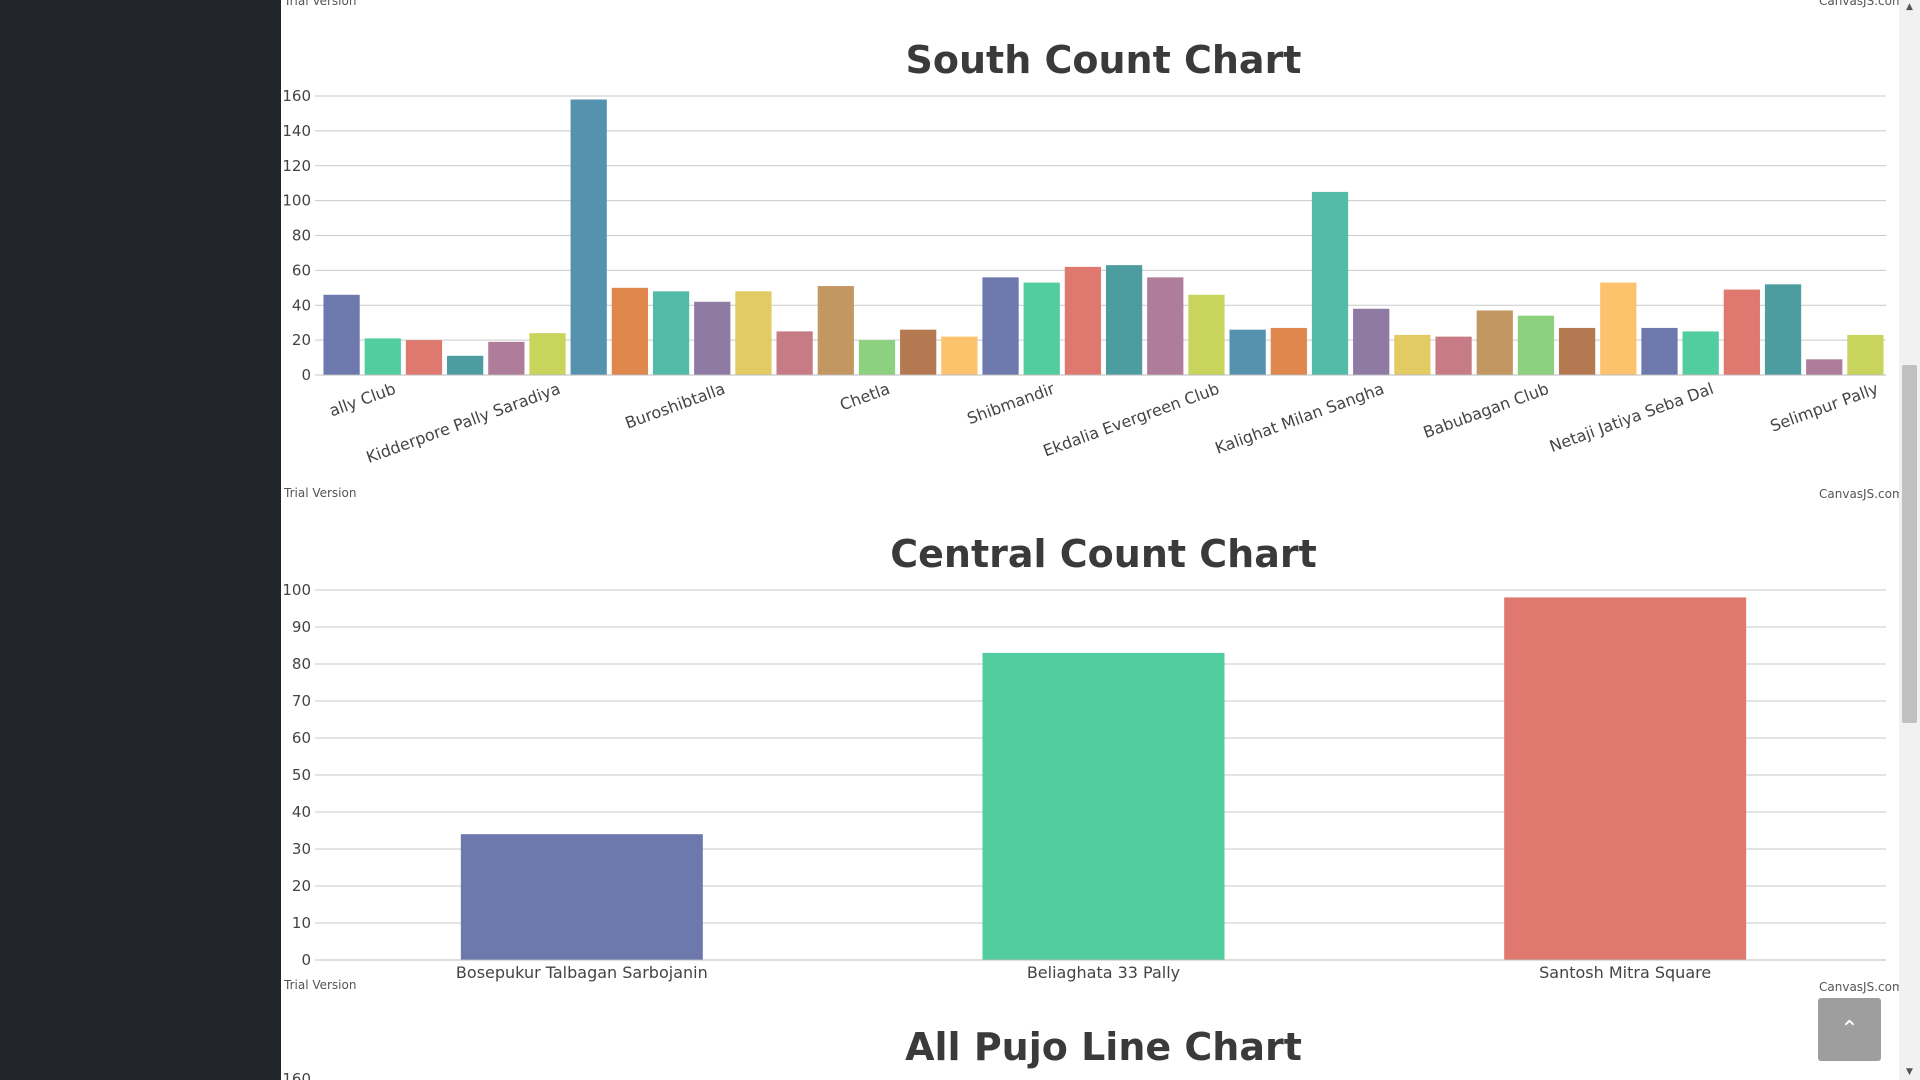 The image size is (1920, 1080). Describe the element at coordinates (296, 131) in the screenshot. I see `y-tick-label: 140` at that location.